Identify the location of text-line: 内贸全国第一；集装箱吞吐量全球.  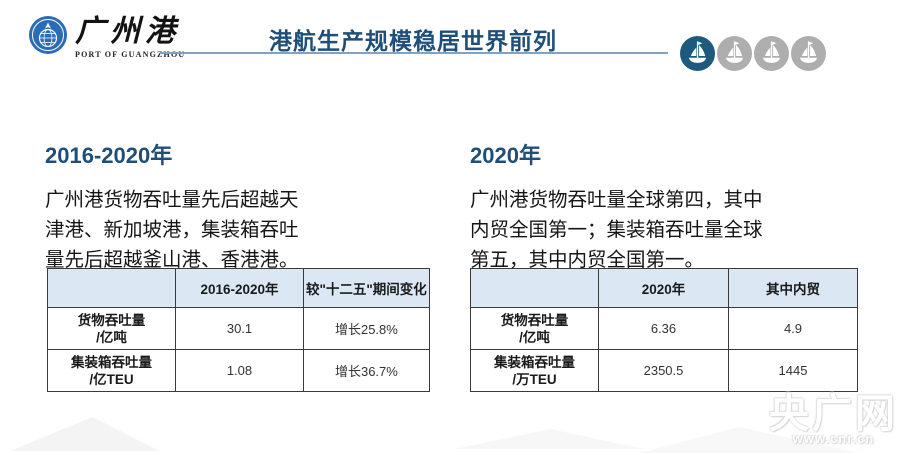
(616, 230).